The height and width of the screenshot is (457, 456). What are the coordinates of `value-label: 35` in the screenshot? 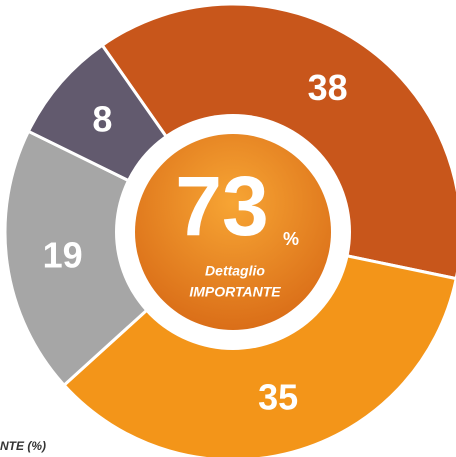 It's located at (278, 396).